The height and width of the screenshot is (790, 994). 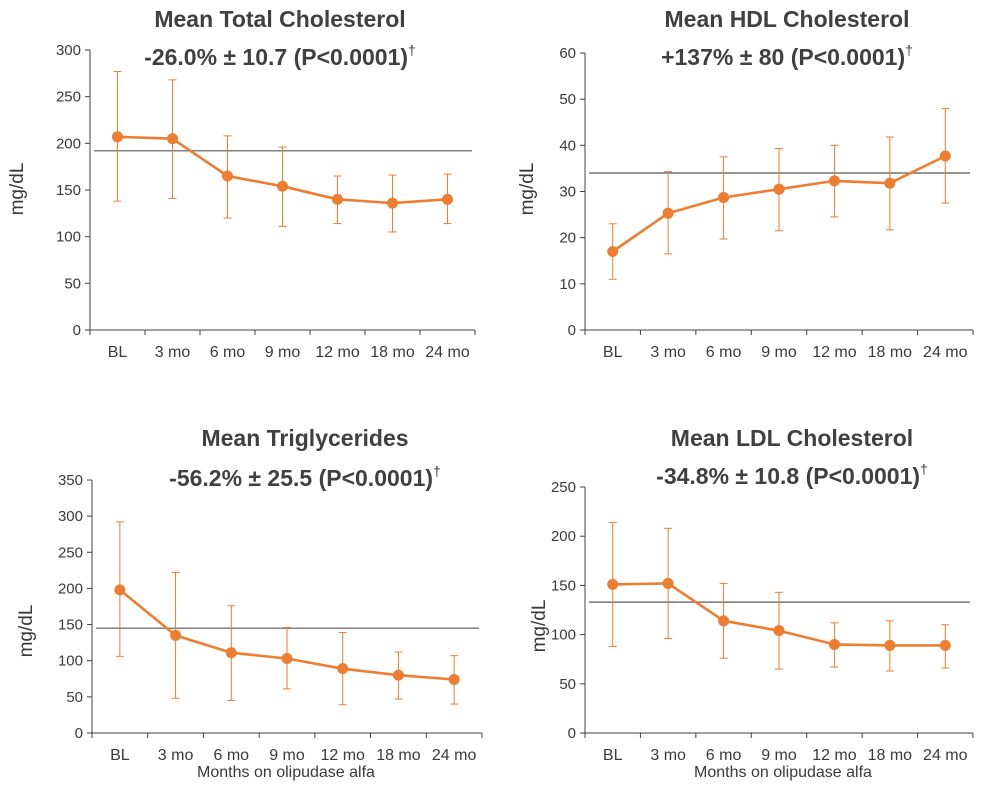 I want to click on y-tick-label: 10, so click(x=567, y=284).